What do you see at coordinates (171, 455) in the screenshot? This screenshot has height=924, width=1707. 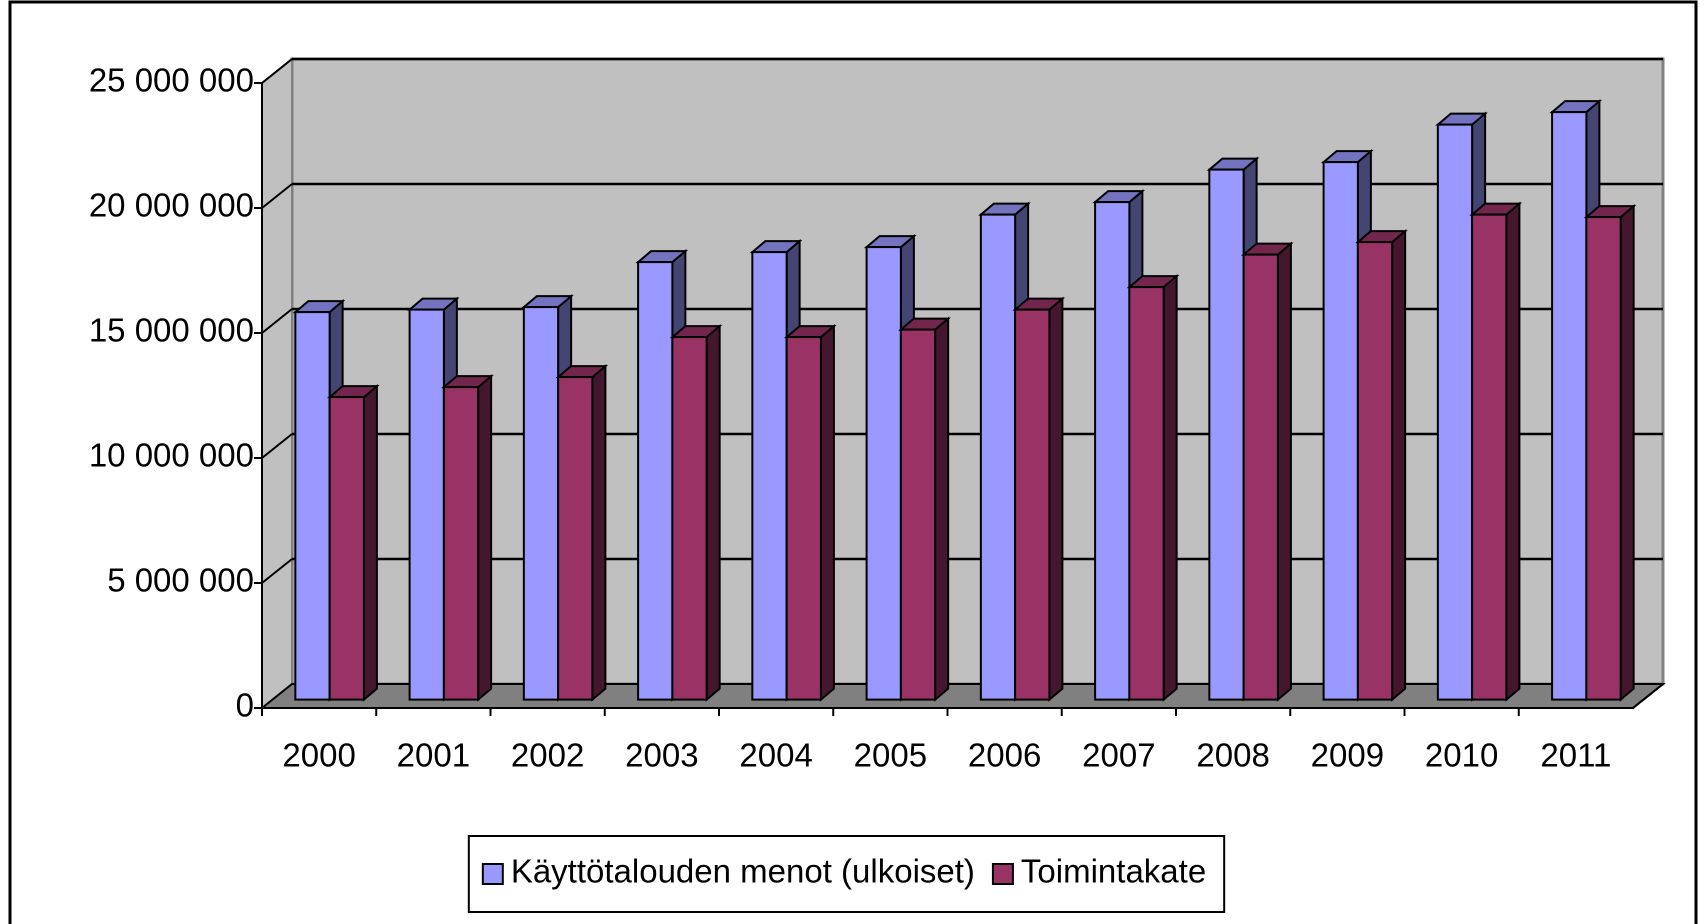 I see `y-tick-label: 10 000 000` at bounding box center [171, 455].